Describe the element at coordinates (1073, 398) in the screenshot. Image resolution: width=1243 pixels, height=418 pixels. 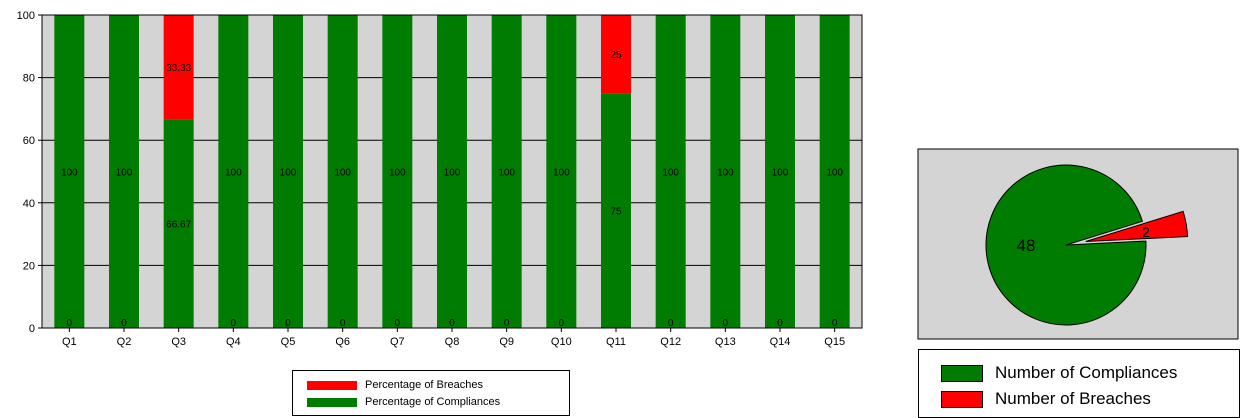
I see `legend-label-number-of-breaches: Number of Breaches` at that location.